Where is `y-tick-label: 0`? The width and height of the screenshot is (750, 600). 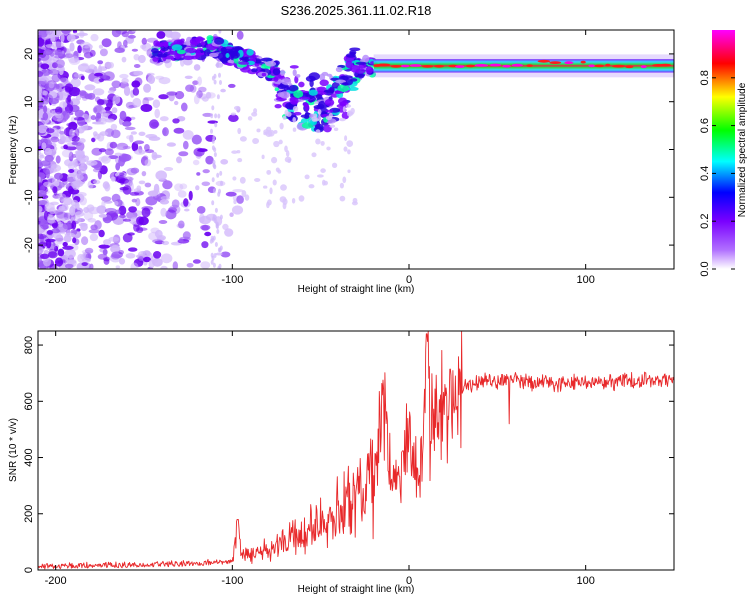 y-tick-label: 0 is located at coordinates (29, 570).